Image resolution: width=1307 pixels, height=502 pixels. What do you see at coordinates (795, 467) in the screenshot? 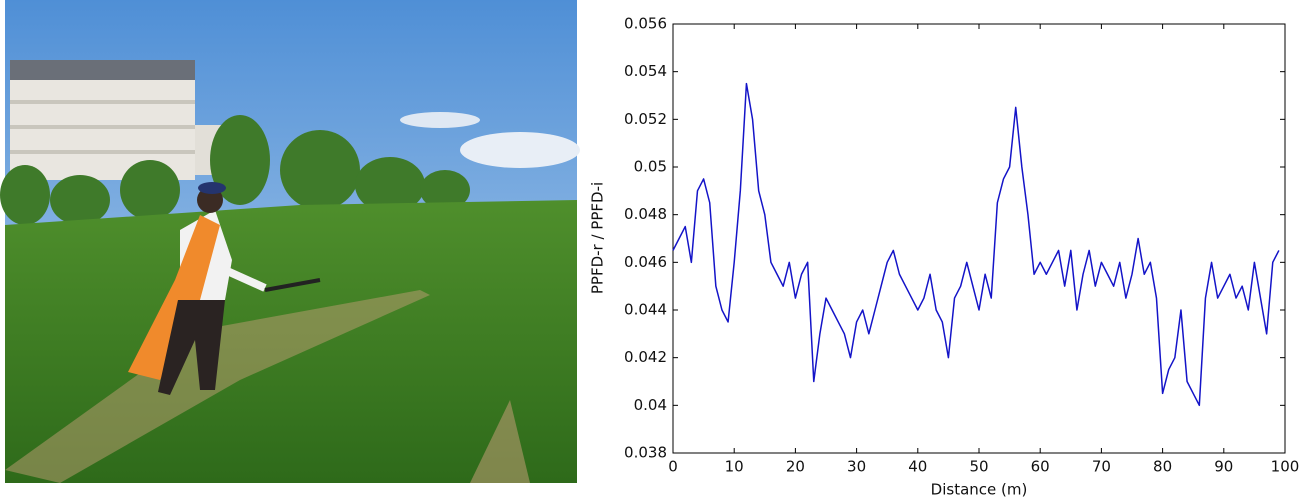
I see `x-tick-label: 20` at bounding box center [795, 467].